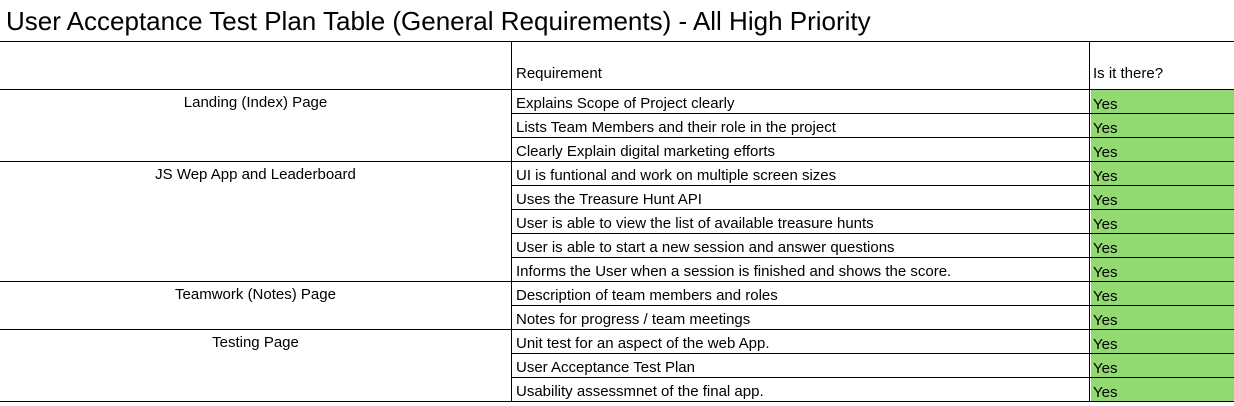 The height and width of the screenshot is (406, 1234). I want to click on section-label: Teamwork (Notes) Page, so click(255, 294).